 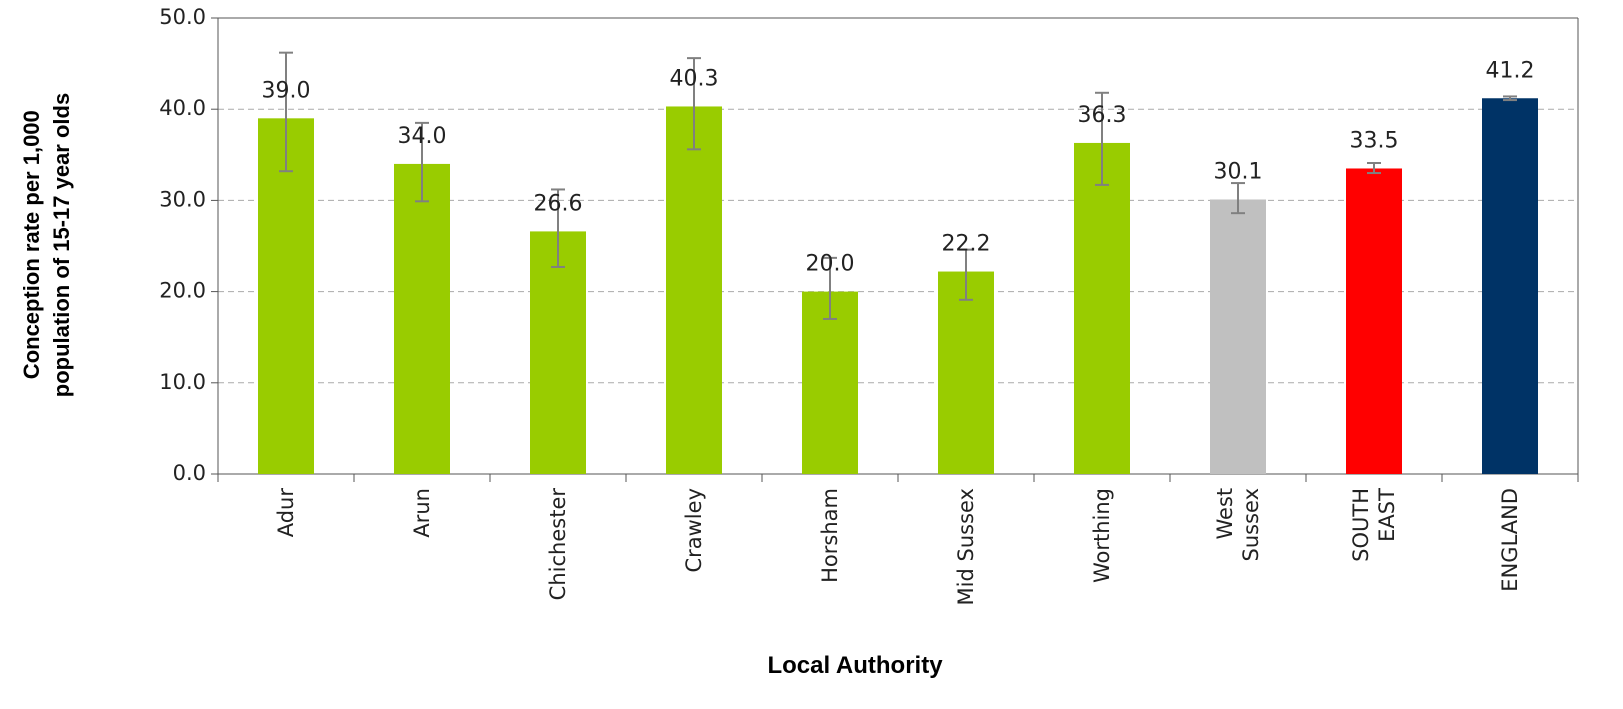 I want to click on y-tick-label: 20.0, so click(x=182, y=291).